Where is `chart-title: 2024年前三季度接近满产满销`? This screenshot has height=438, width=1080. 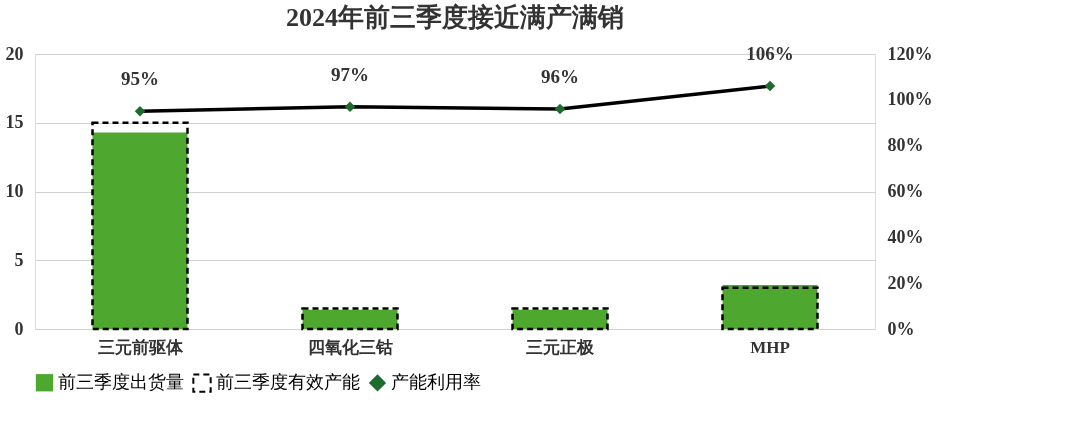 chart-title: 2024年前三季度接近满产满销 is located at coordinates (455, 17).